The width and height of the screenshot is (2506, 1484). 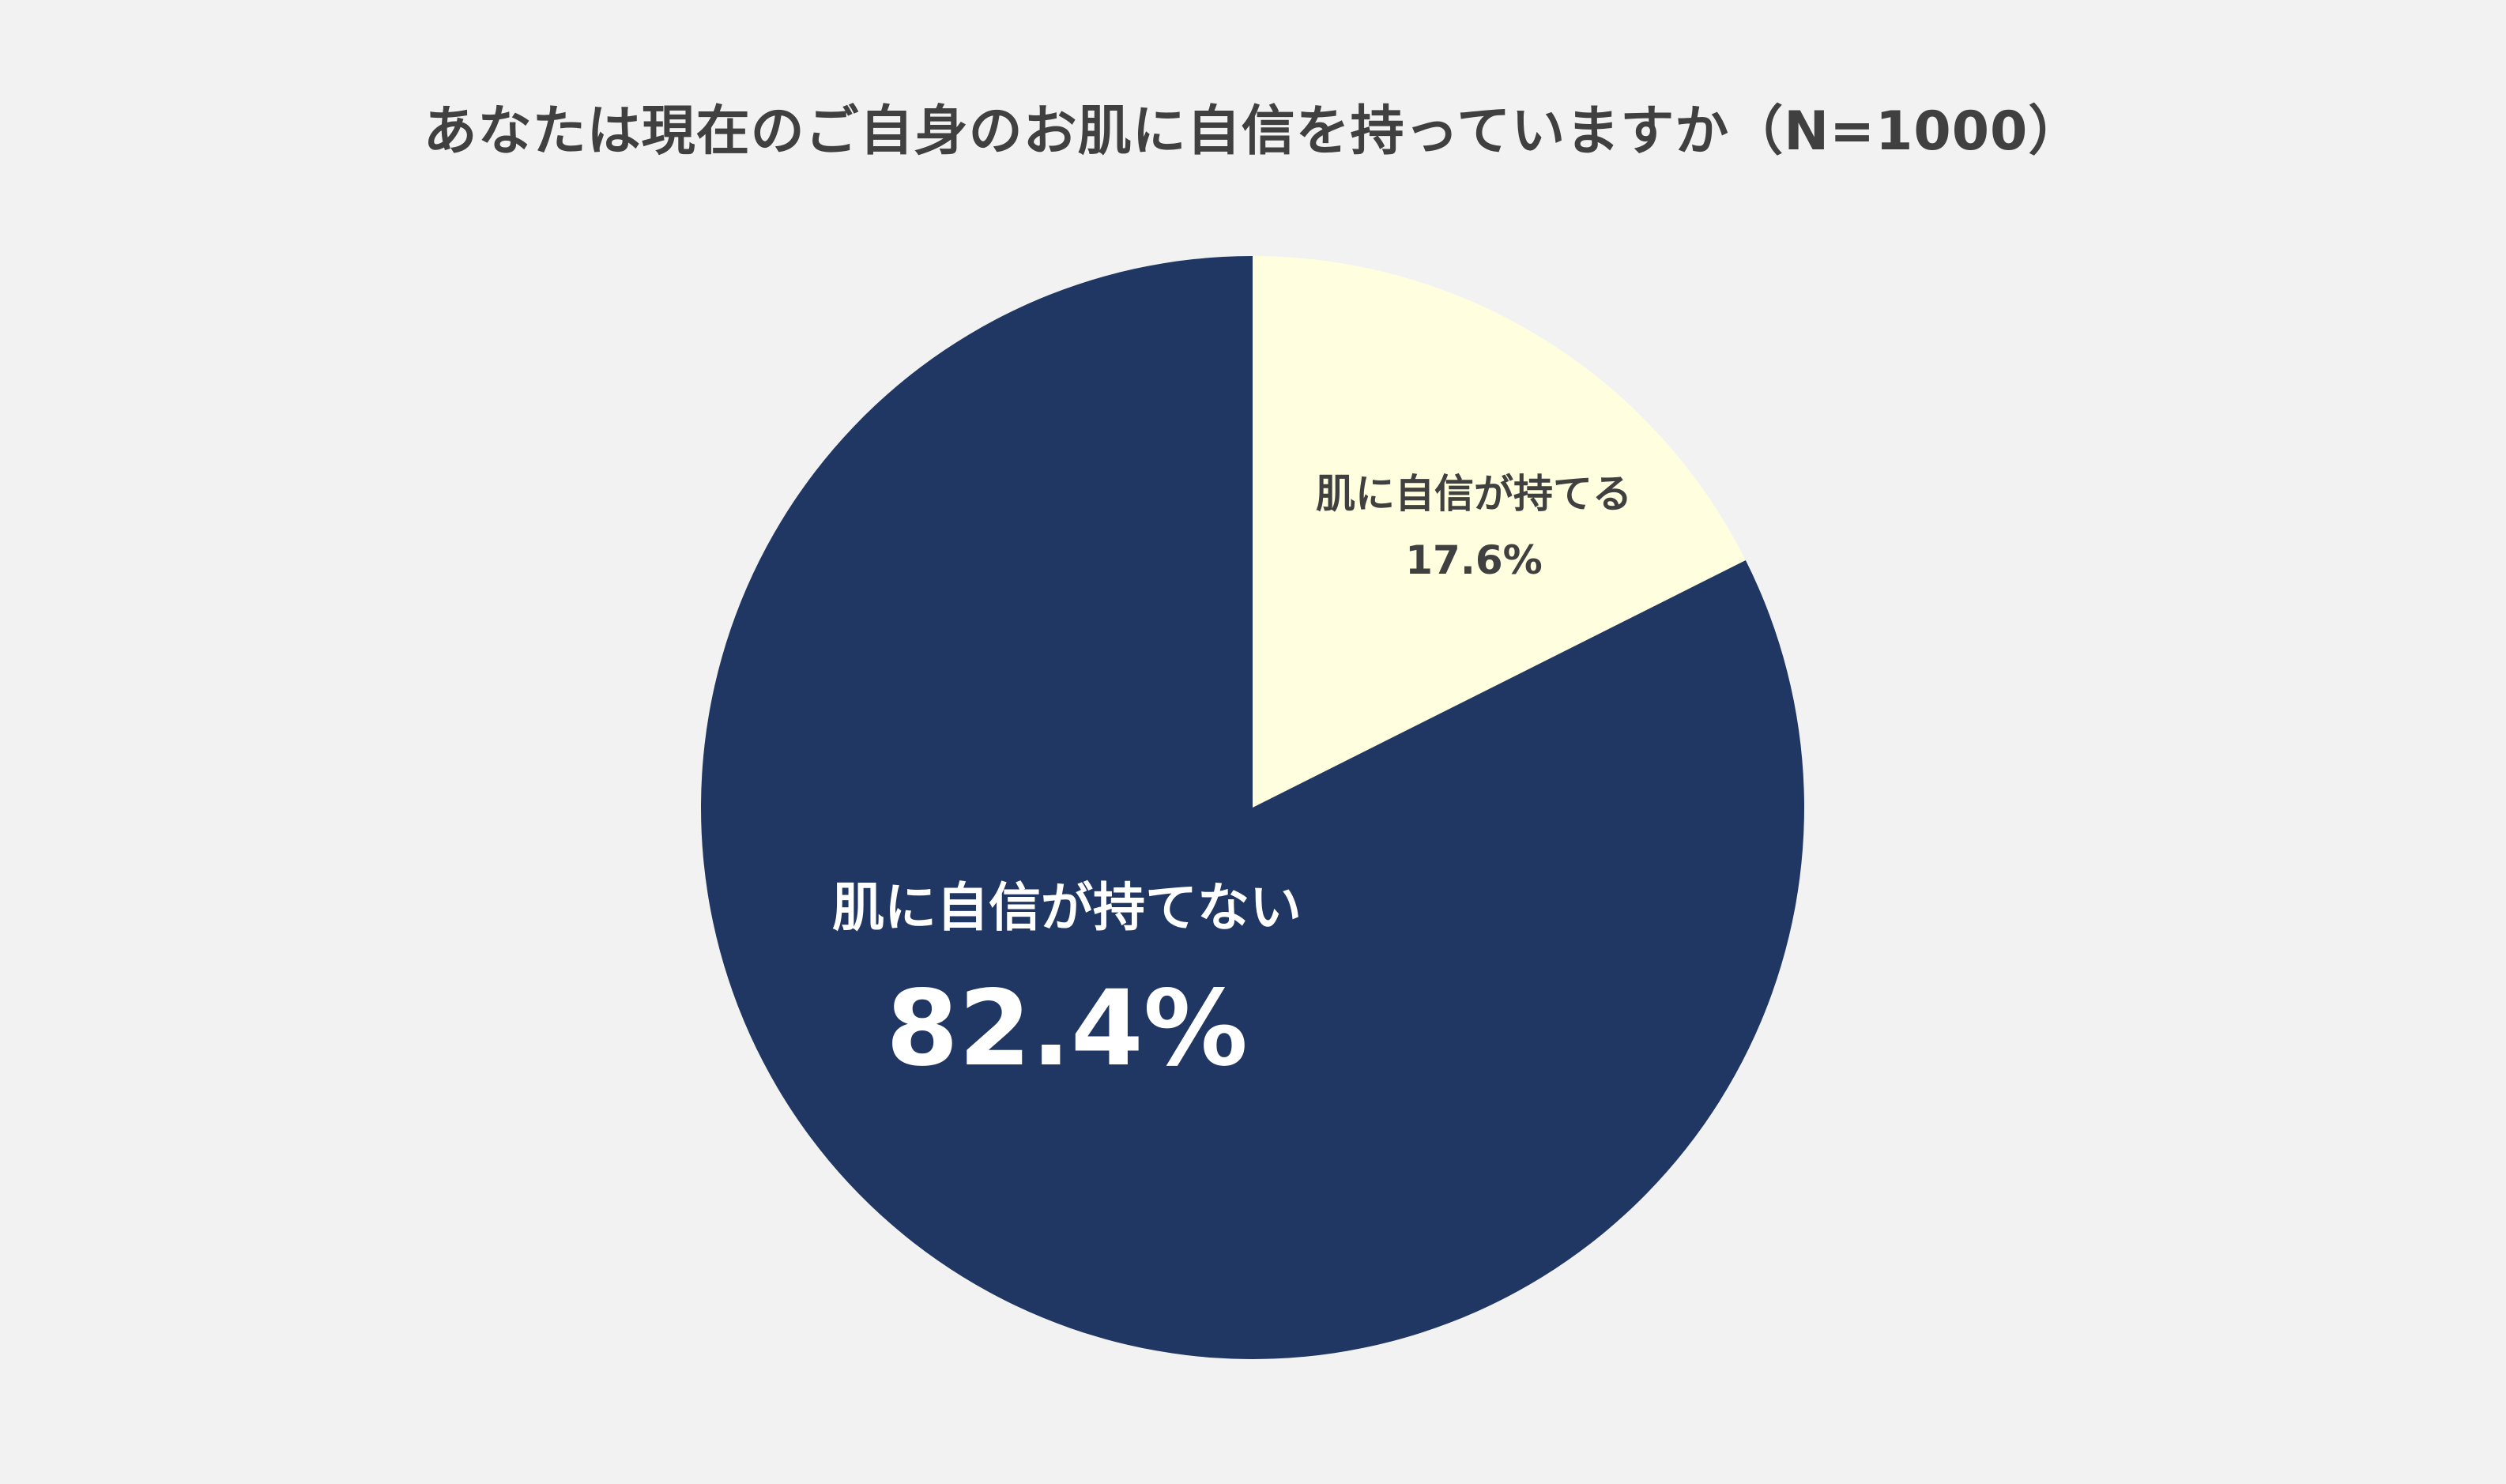 I want to click on slice-value-not-confident: 82.4%, so click(x=1067, y=1029).